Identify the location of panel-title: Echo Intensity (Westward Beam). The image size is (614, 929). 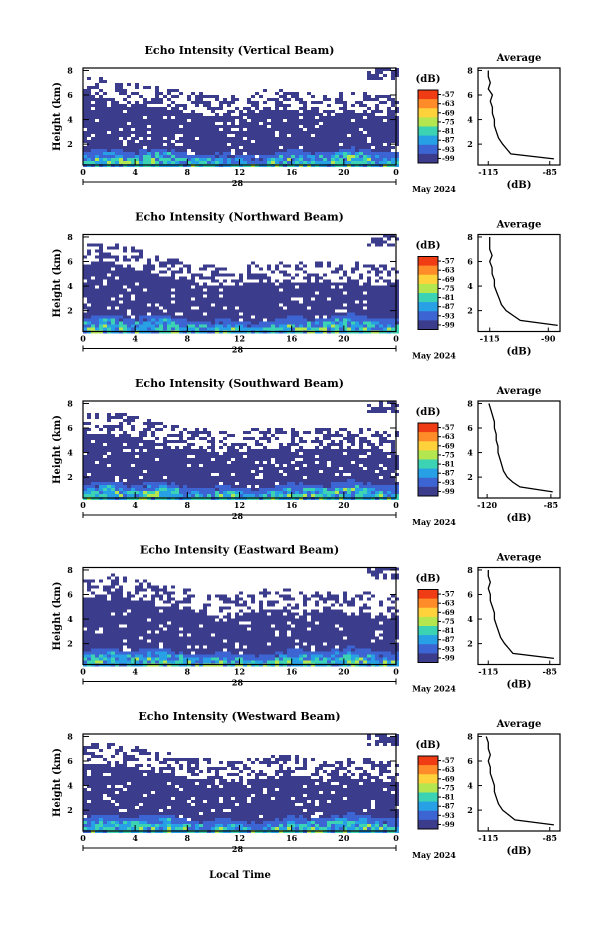
(239, 716).